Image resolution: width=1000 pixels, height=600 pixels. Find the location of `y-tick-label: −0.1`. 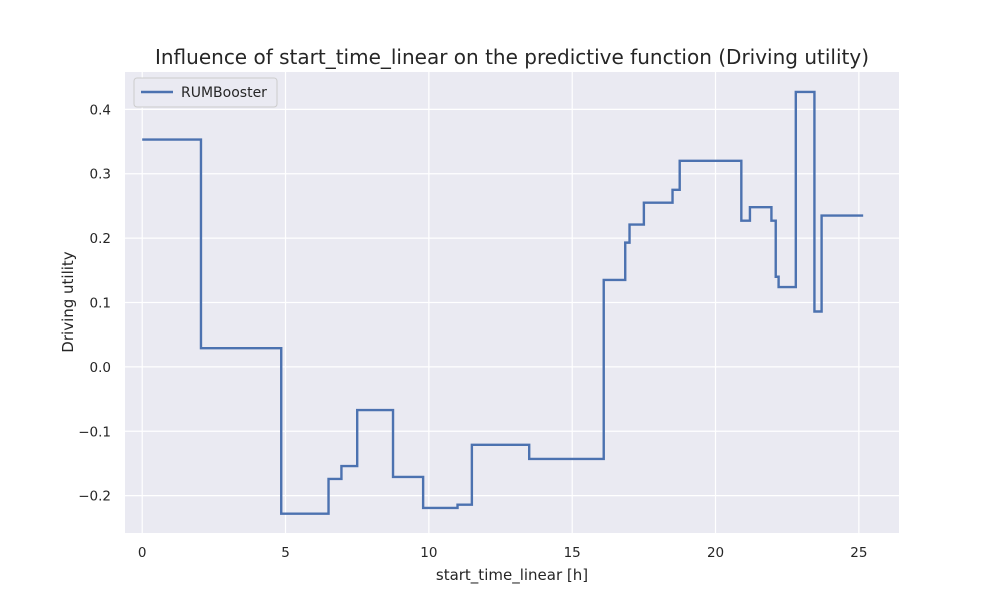

y-tick-label: −0.1 is located at coordinates (94, 432).